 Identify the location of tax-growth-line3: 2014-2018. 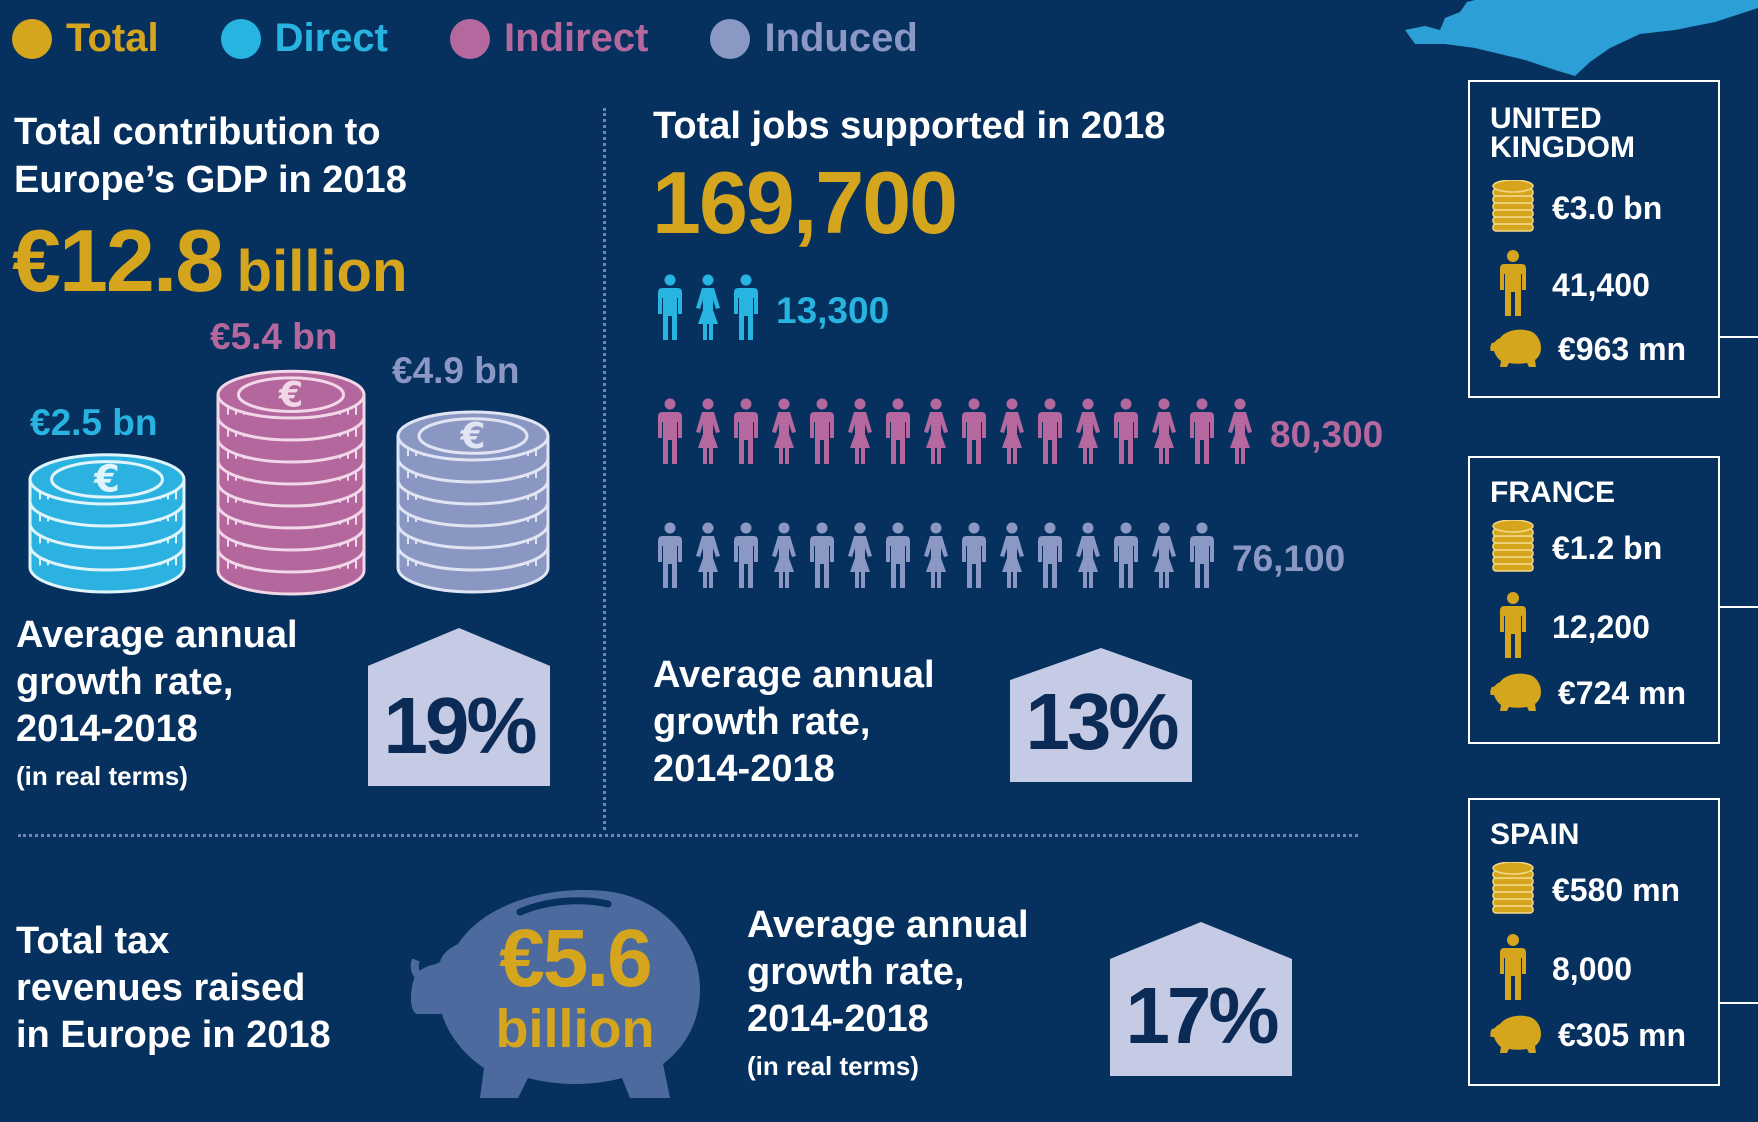
(838, 1019).